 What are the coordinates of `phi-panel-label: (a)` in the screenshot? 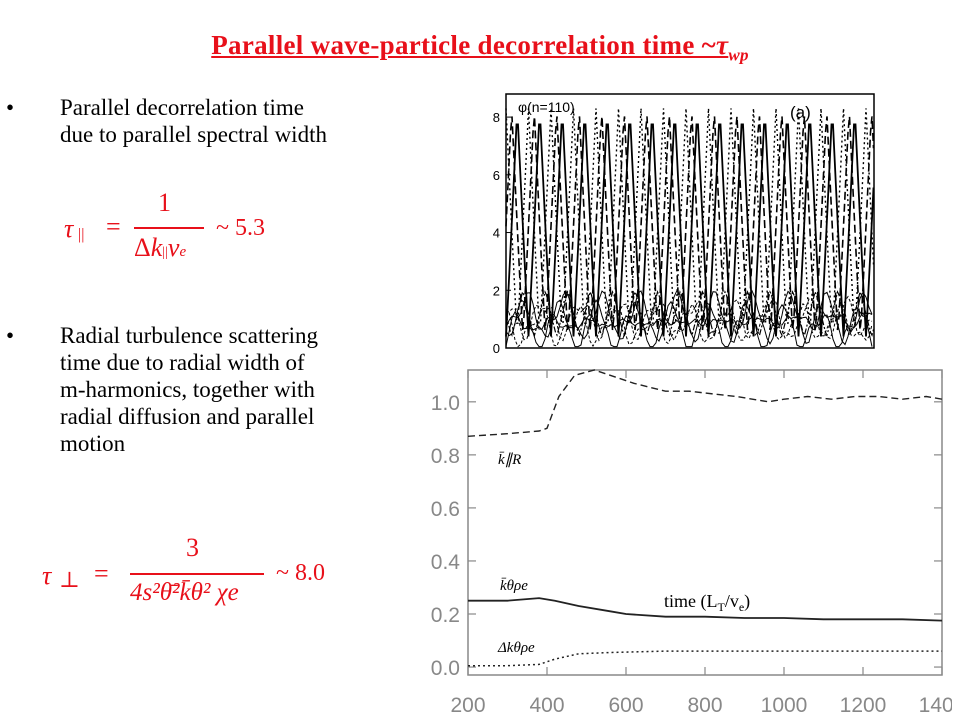 It's located at (800, 112).